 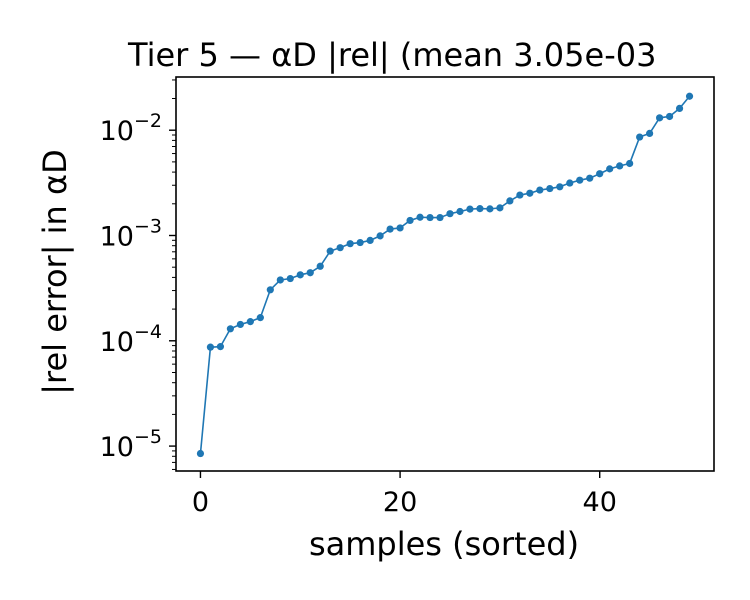 I want to click on y-axis-ticks: 10−510−410−310−2, so click(x=138, y=274).